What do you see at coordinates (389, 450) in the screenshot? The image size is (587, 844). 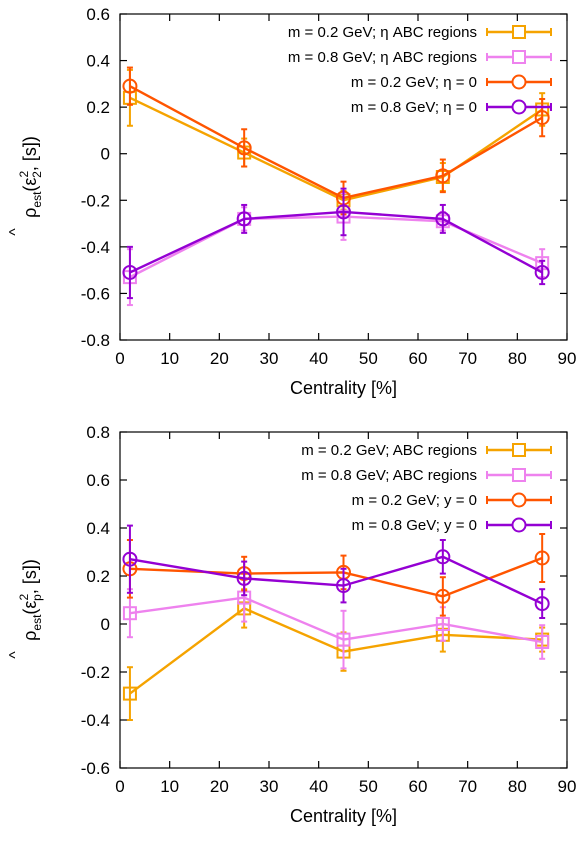 I see `legend-label: m = 0.2 GeV; ABC regions` at bounding box center [389, 450].